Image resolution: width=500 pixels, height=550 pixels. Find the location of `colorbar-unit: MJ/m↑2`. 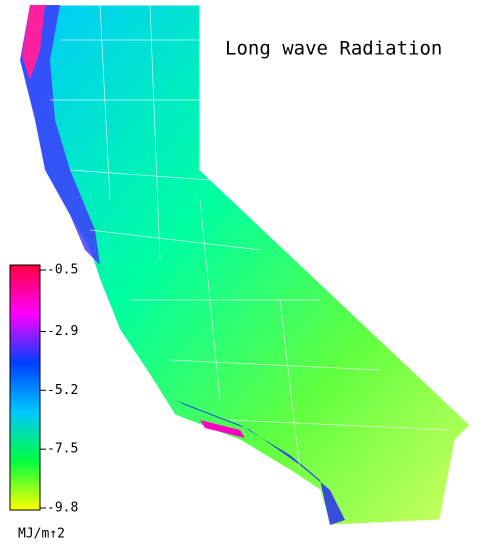

colorbar-unit: MJ/m↑2 is located at coordinates (41, 534).